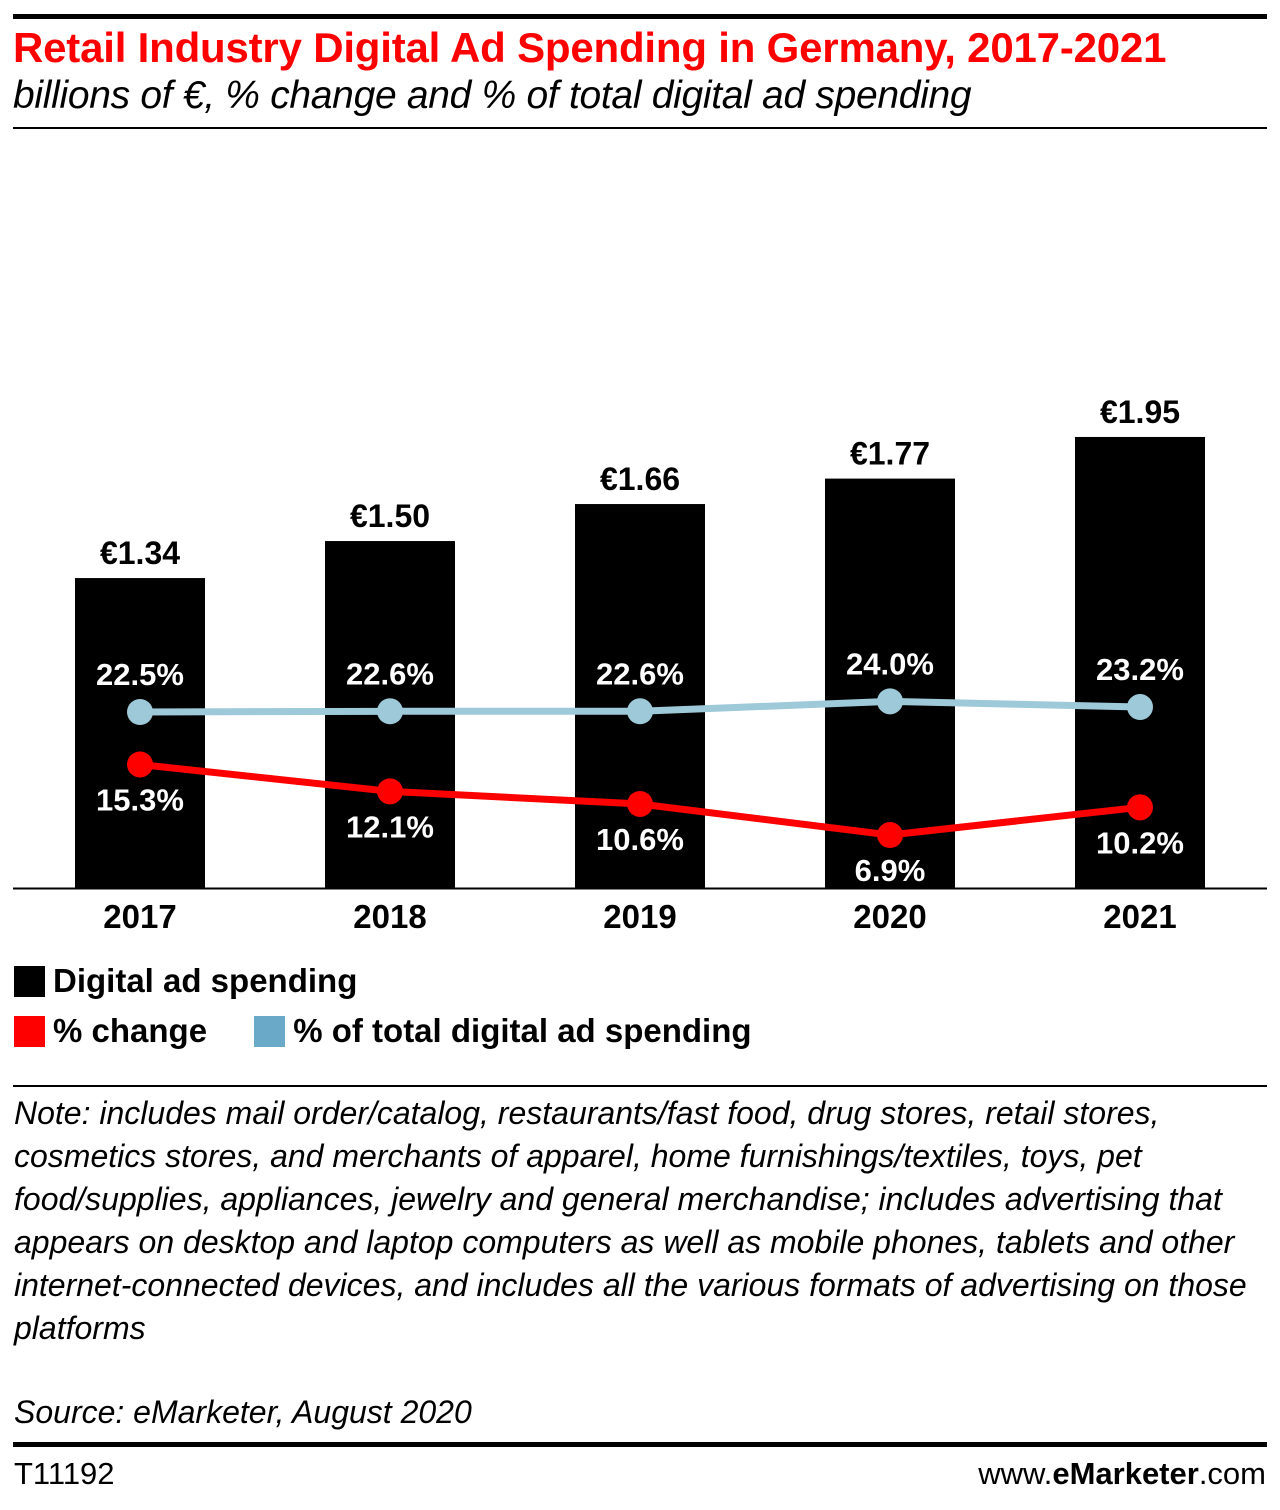  What do you see at coordinates (640, 1086) in the screenshot?
I see `note-rule` at bounding box center [640, 1086].